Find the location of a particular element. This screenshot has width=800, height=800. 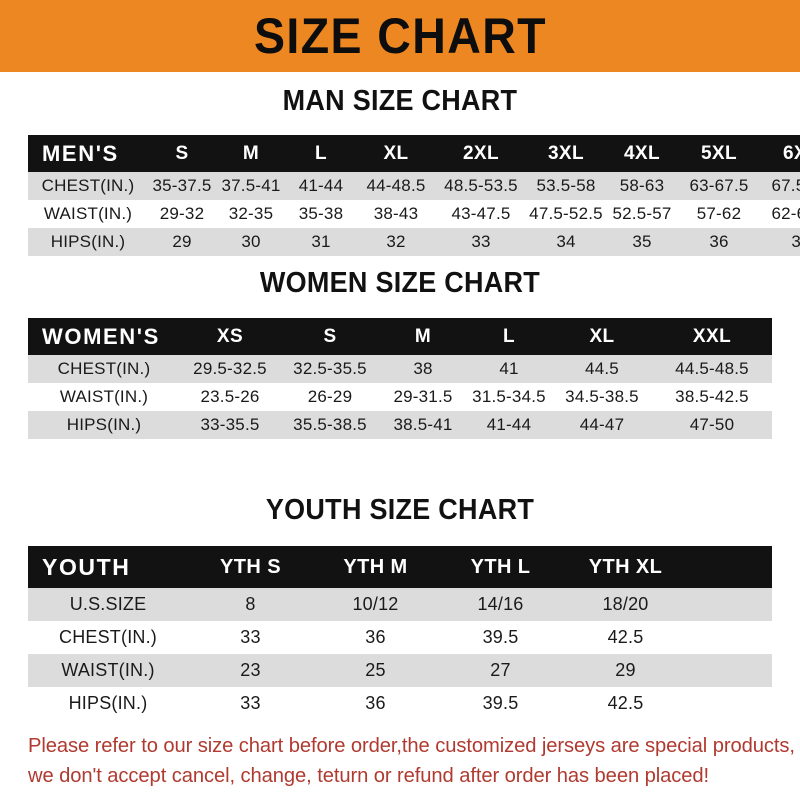

table-cell: 29.5-32.5 is located at coordinates (230, 369).